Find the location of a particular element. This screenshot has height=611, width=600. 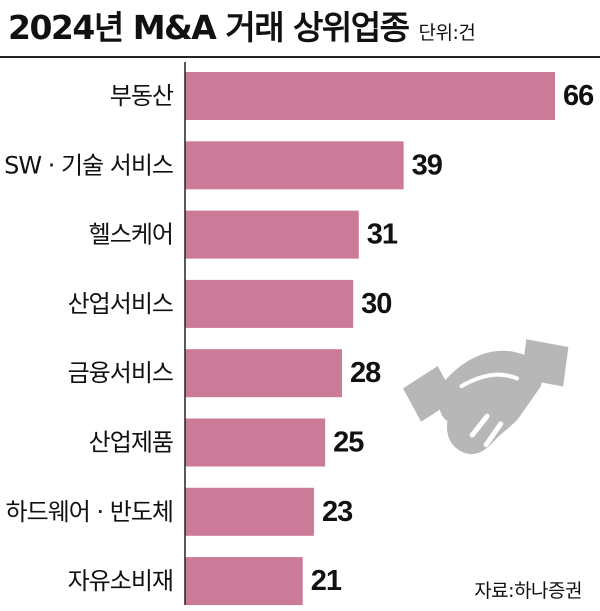

category-label: 산업서비스 is located at coordinates (120, 304).